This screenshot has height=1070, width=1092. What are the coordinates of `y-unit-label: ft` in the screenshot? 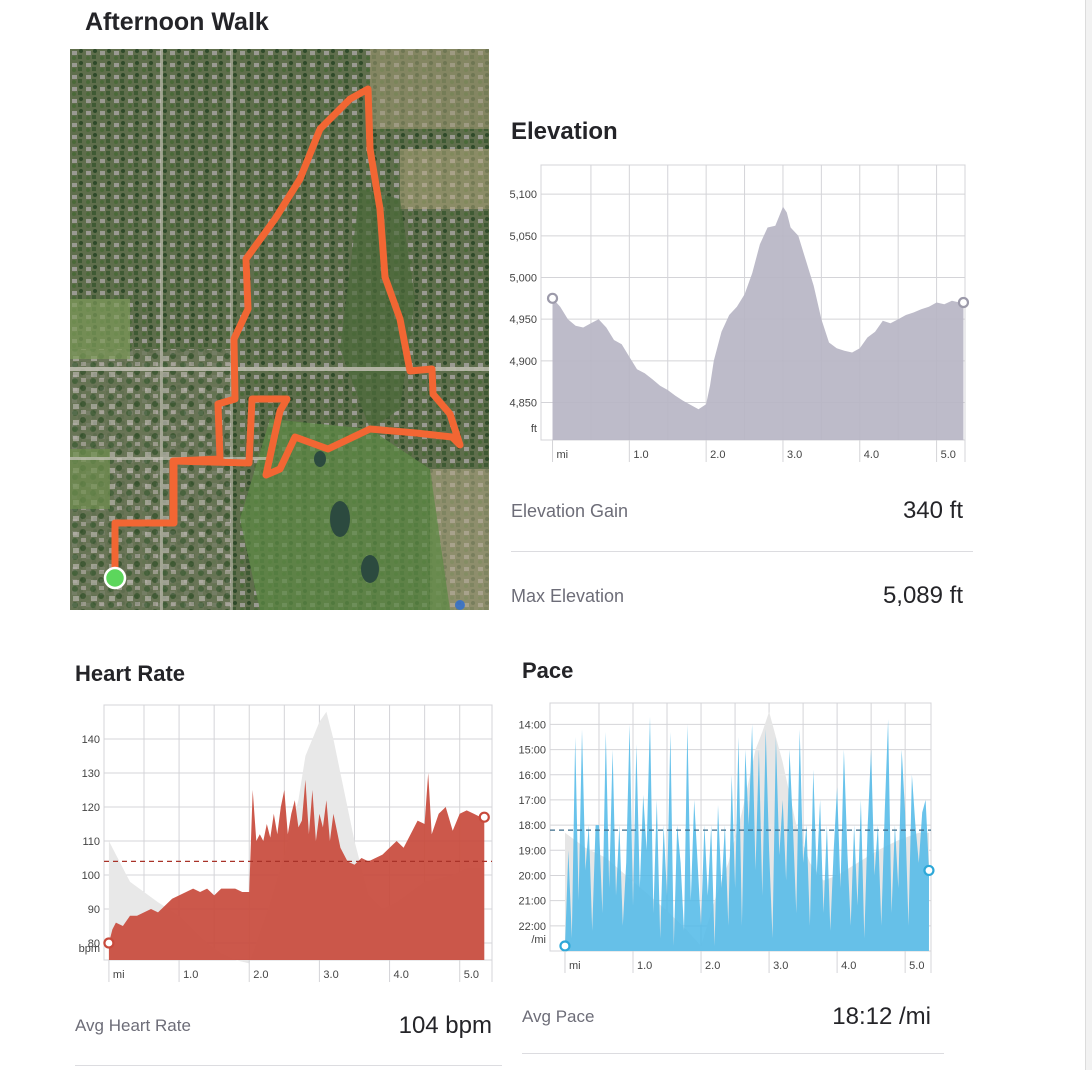 It's located at (534, 429).